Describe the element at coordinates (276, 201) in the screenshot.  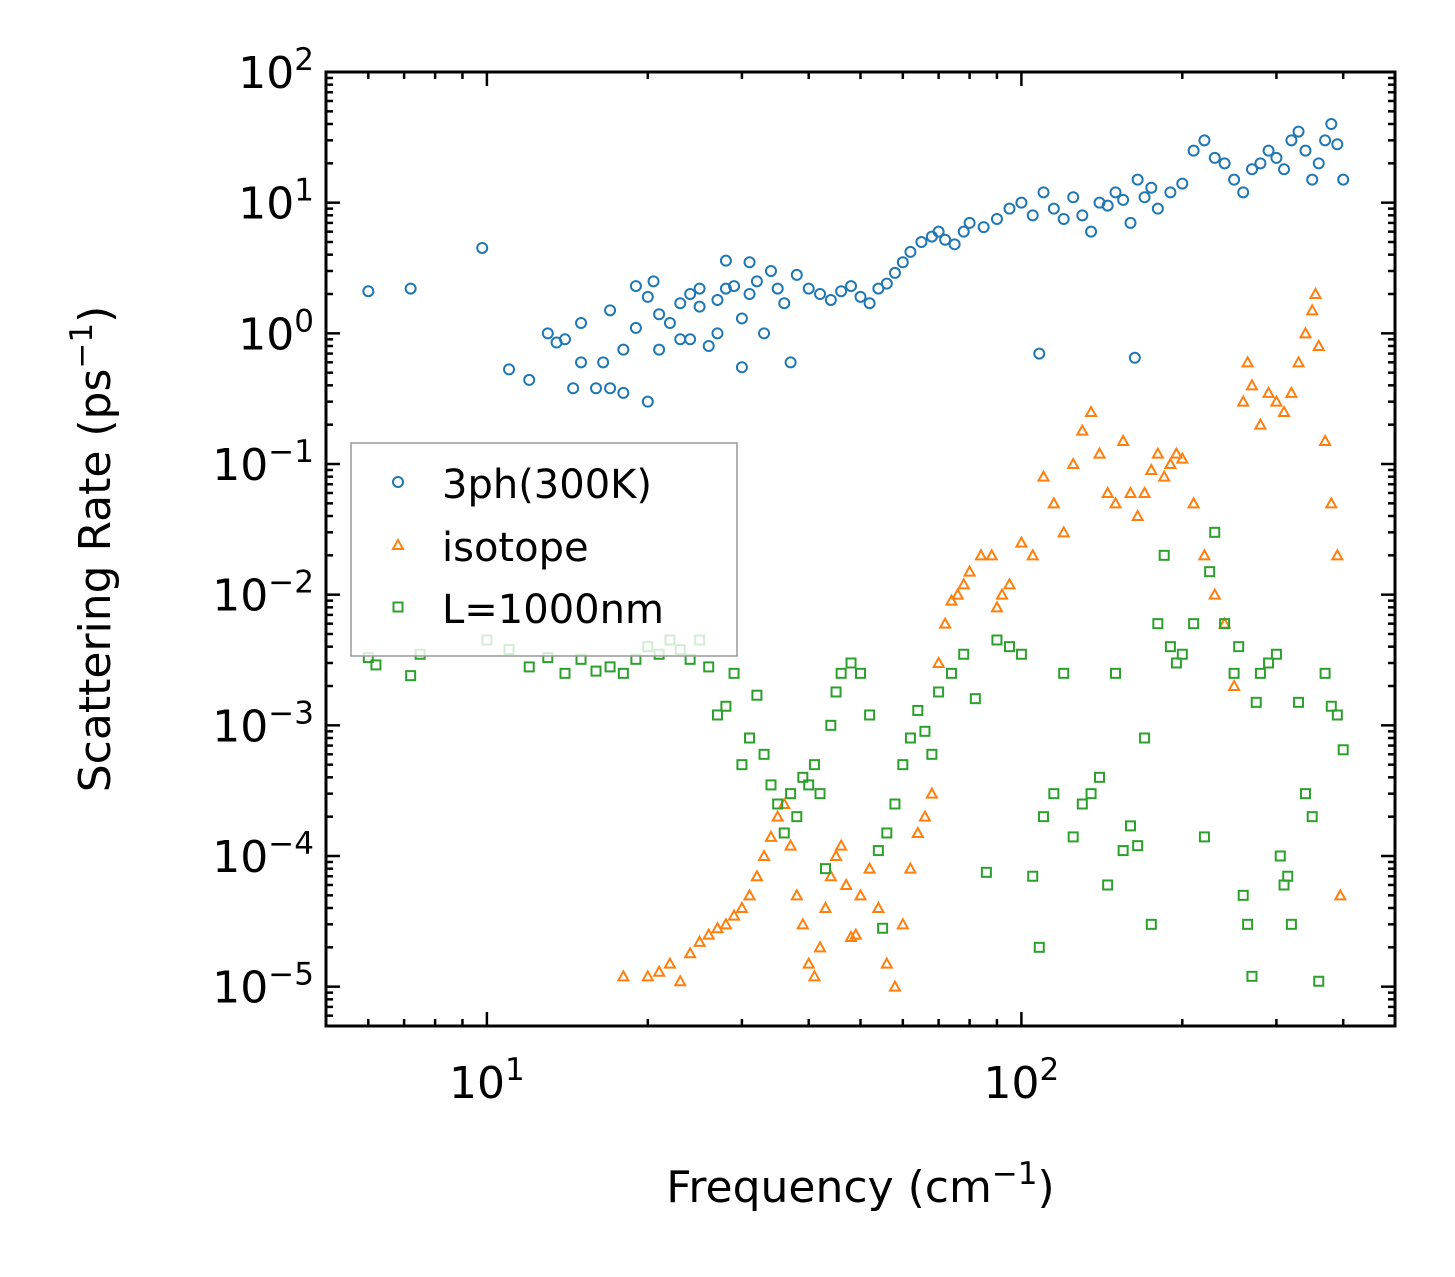
I see `y-tick-label: 10¹` at that location.